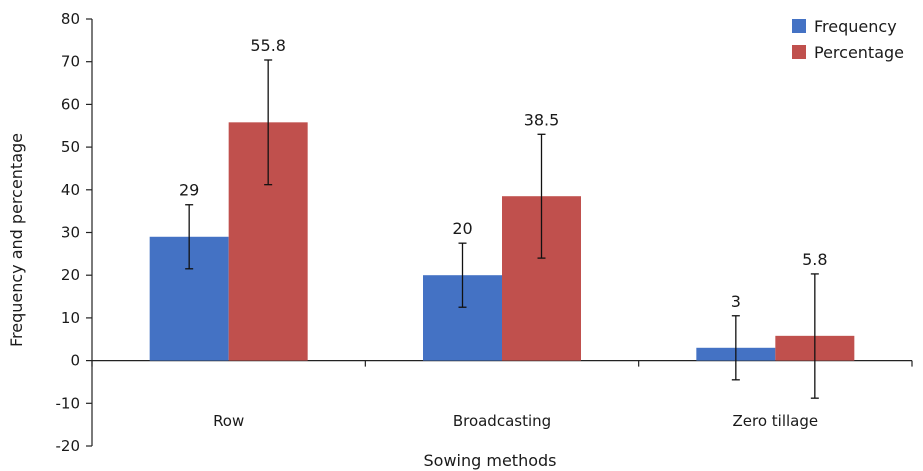 This screenshot has height=471, width=923. What do you see at coordinates (68, 403) in the screenshot?
I see `y-tick-label: -10` at bounding box center [68, 403].